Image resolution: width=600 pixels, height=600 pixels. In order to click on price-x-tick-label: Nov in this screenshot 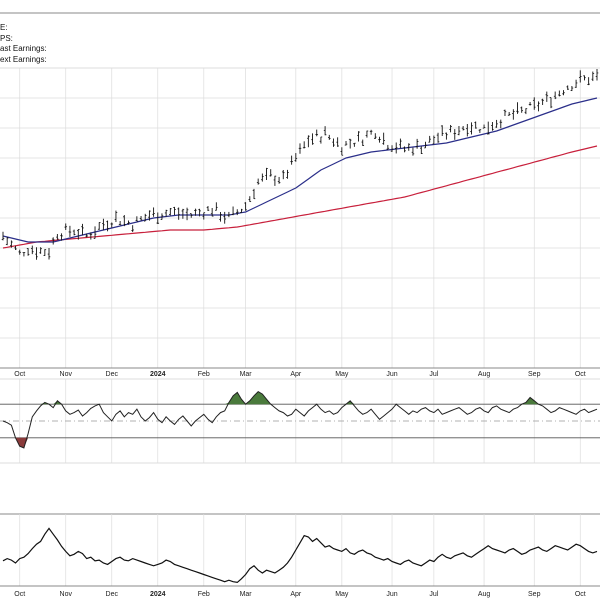, I will do `click(66, 374)`.